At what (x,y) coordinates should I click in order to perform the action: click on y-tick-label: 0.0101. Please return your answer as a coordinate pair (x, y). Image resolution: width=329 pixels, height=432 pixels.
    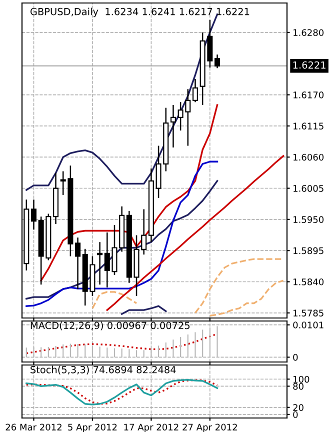
    Looking at the image, I should click on (308, 325).